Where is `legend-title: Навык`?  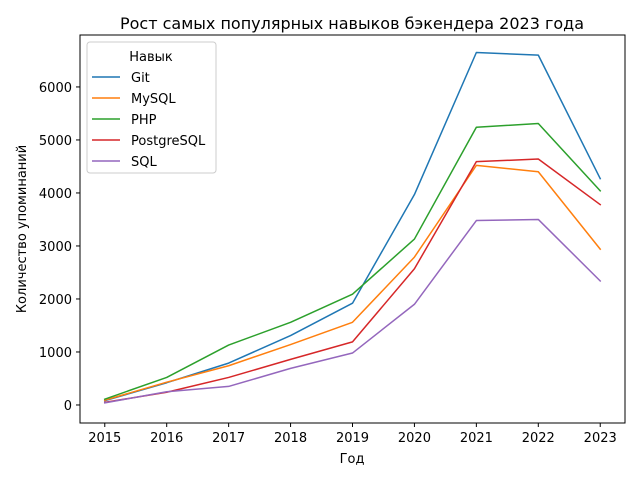
legend-title: Навык is located at coordinates (151, 57).